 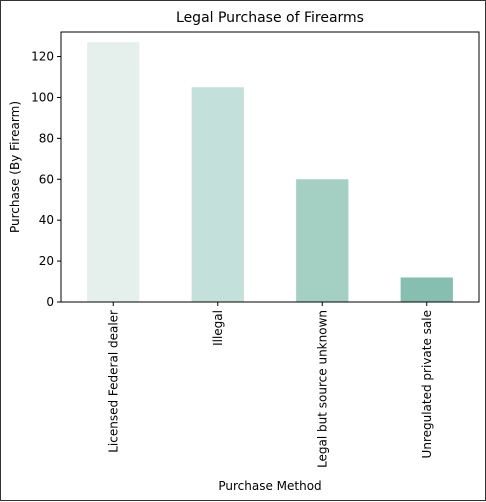 I want to click on y-tick-label: 60, so click(x=46, y=179).